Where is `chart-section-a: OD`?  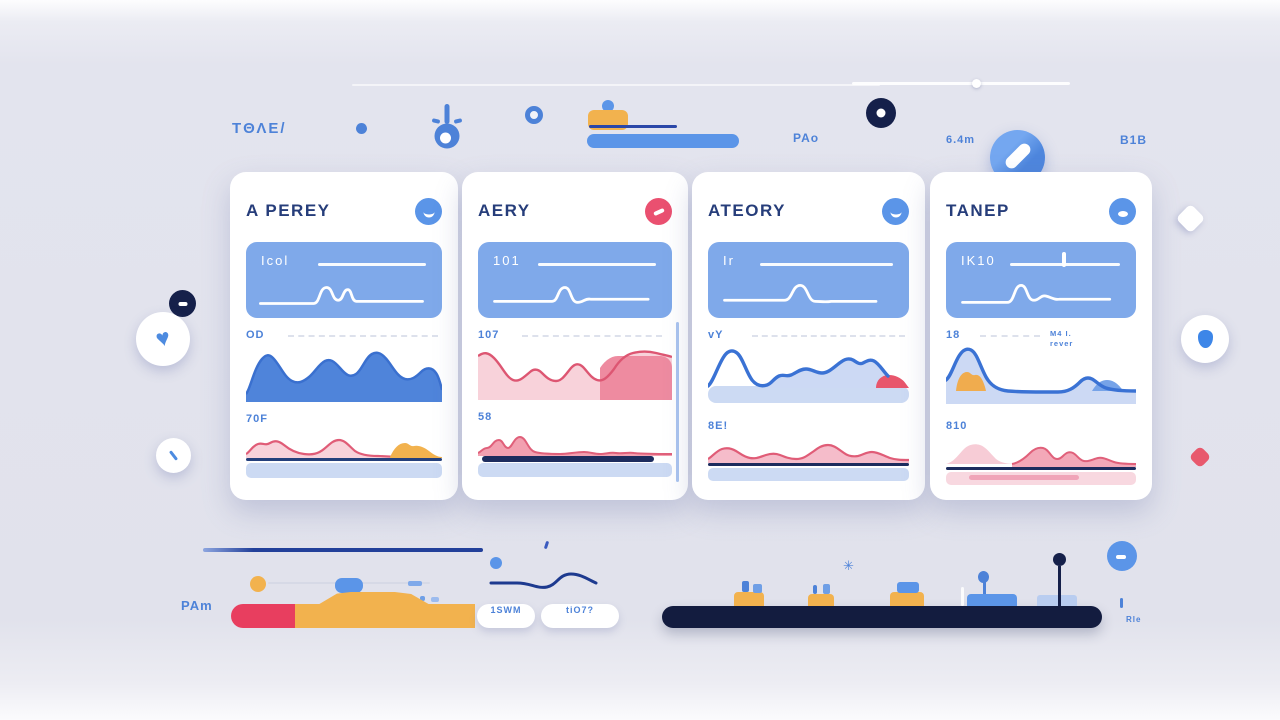 chart-section-a: OD is located at coordinates (344, 365).